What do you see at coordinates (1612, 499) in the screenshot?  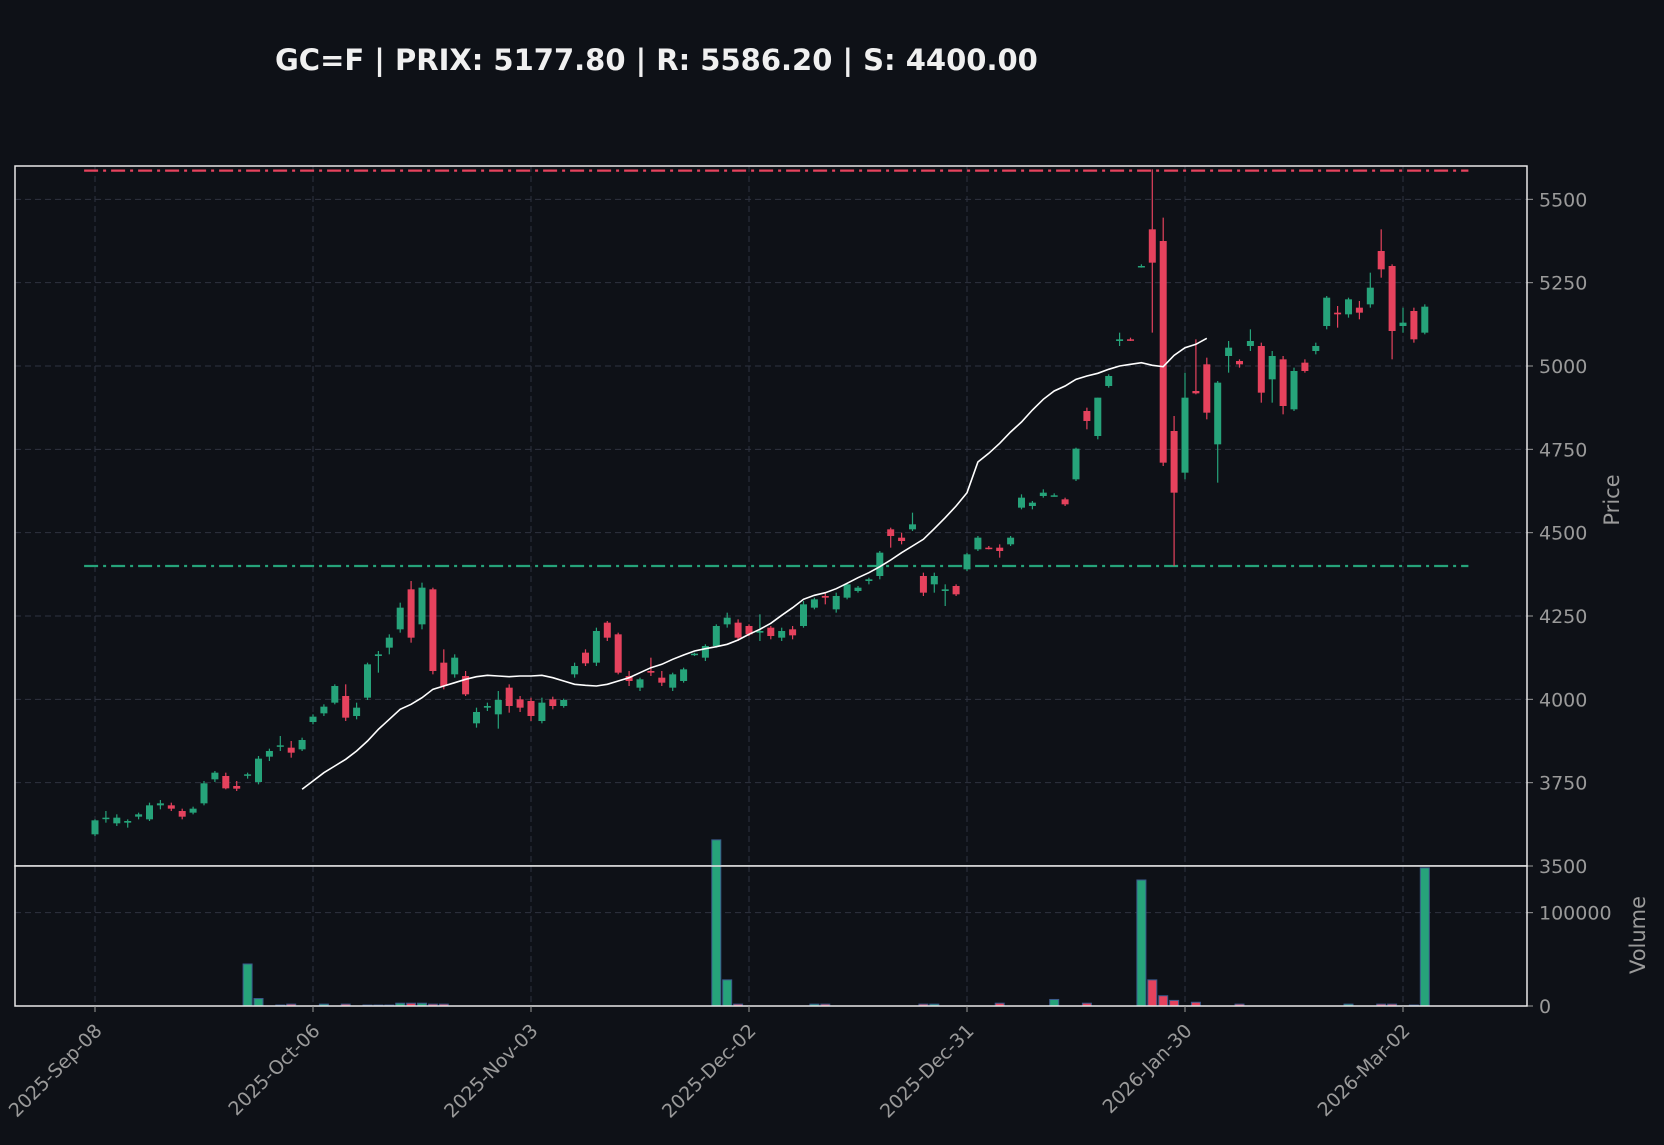 I see `price-axis-label: Price` at bounding box center [1612, 499].